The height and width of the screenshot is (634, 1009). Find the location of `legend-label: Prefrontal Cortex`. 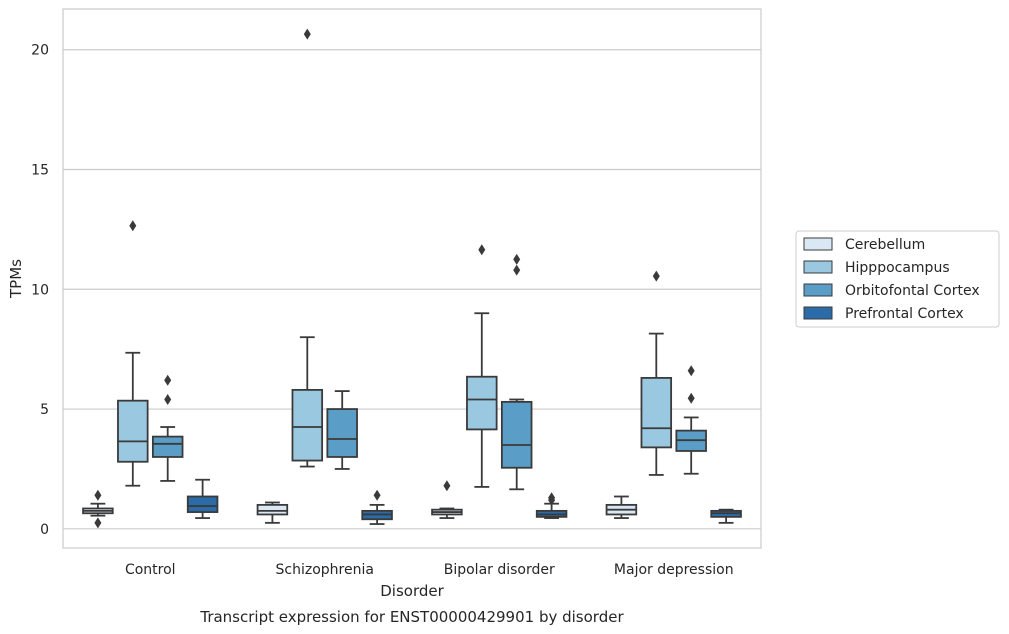

legend-label: Prefrontal Cortex is located at coordinates (904, 314).